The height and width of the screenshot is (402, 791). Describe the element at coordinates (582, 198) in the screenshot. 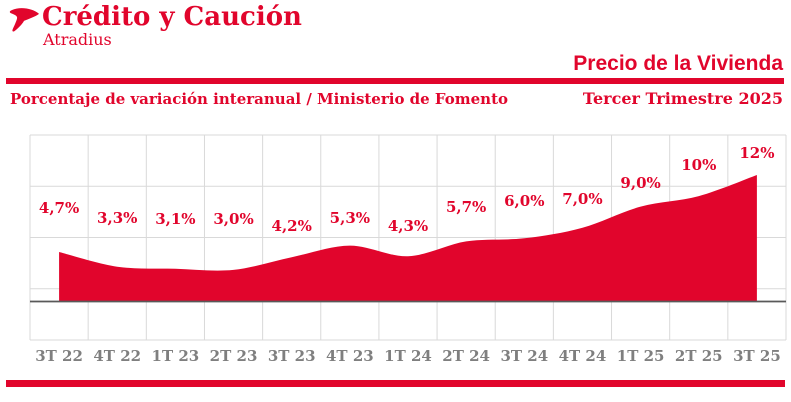

I see `value-label: 7,0%` at that location.